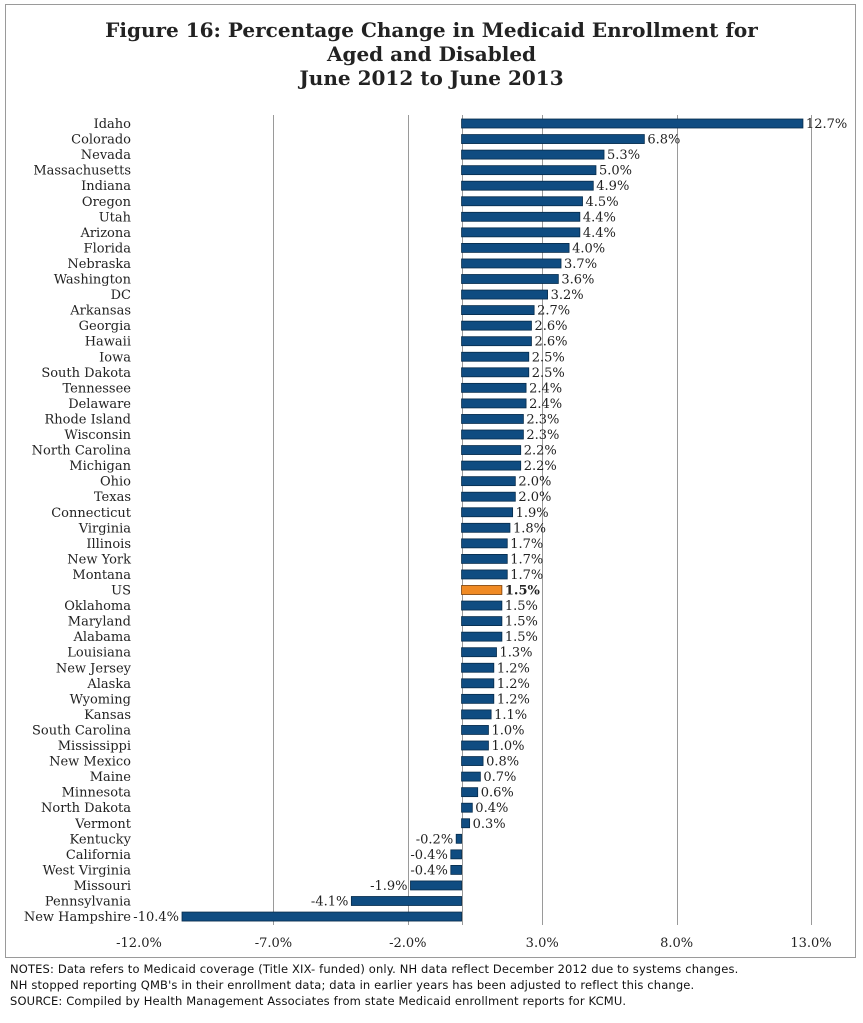  I want to click on category-label: Wisconsin, so click(97, 435).